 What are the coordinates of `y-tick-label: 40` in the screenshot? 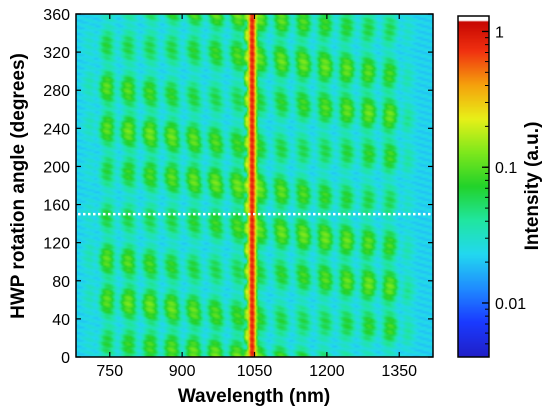 It's located at (61, 320).